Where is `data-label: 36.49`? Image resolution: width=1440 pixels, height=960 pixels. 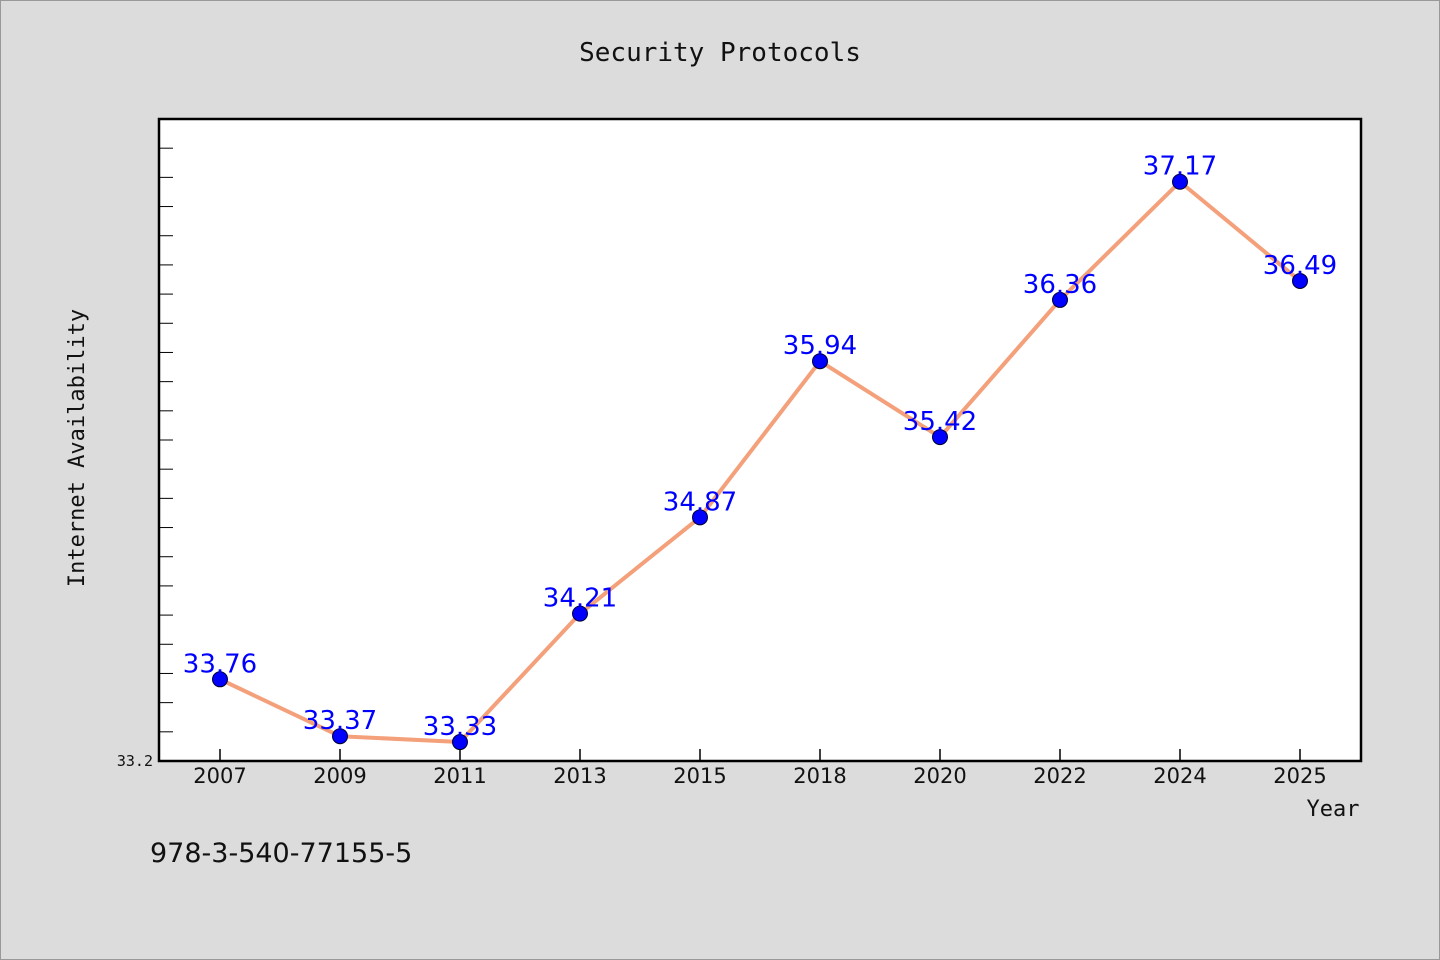
data-label: 36.49 is located at coordinates (1300, 266).